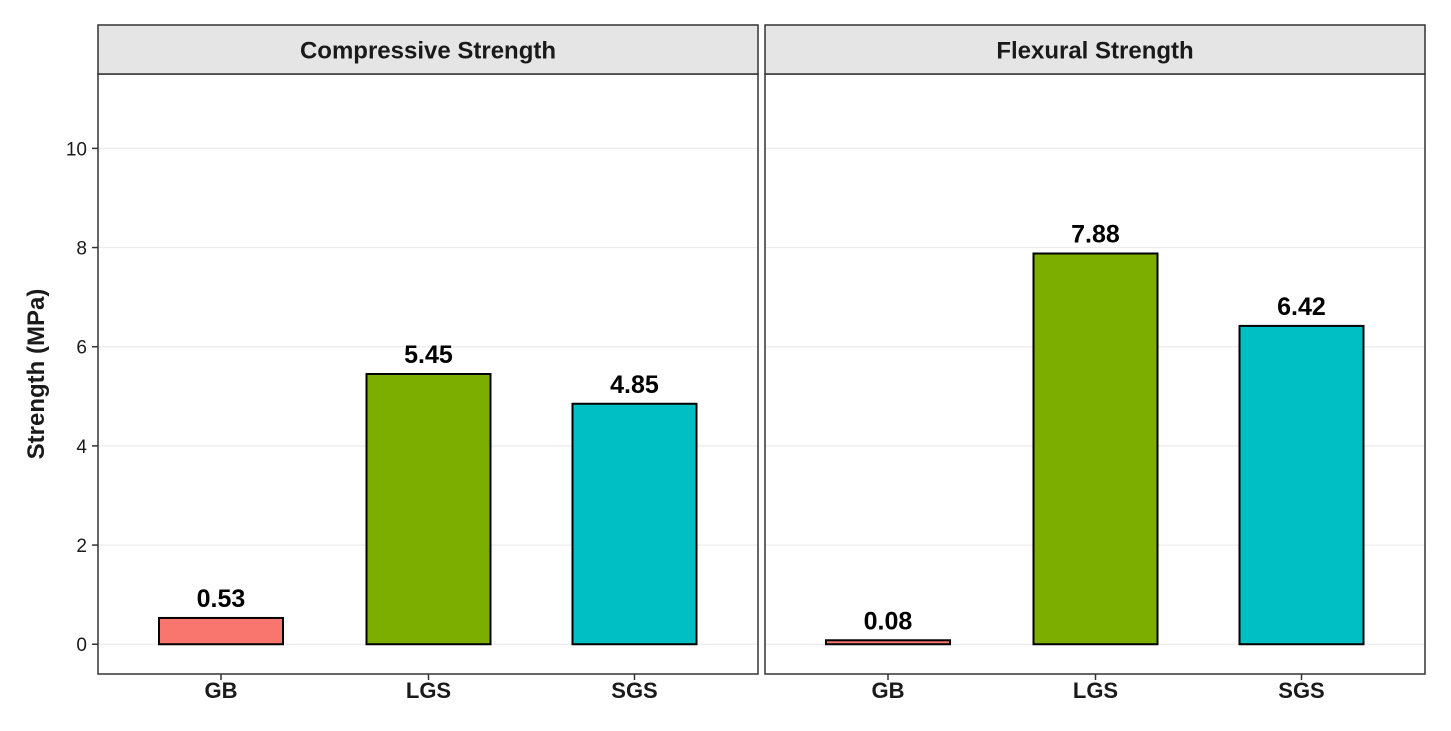 The image size is (1451, 731). Describe the element at coordinates (1095, 235) in the screenshot. I see `data-label: 7.88` at that location.